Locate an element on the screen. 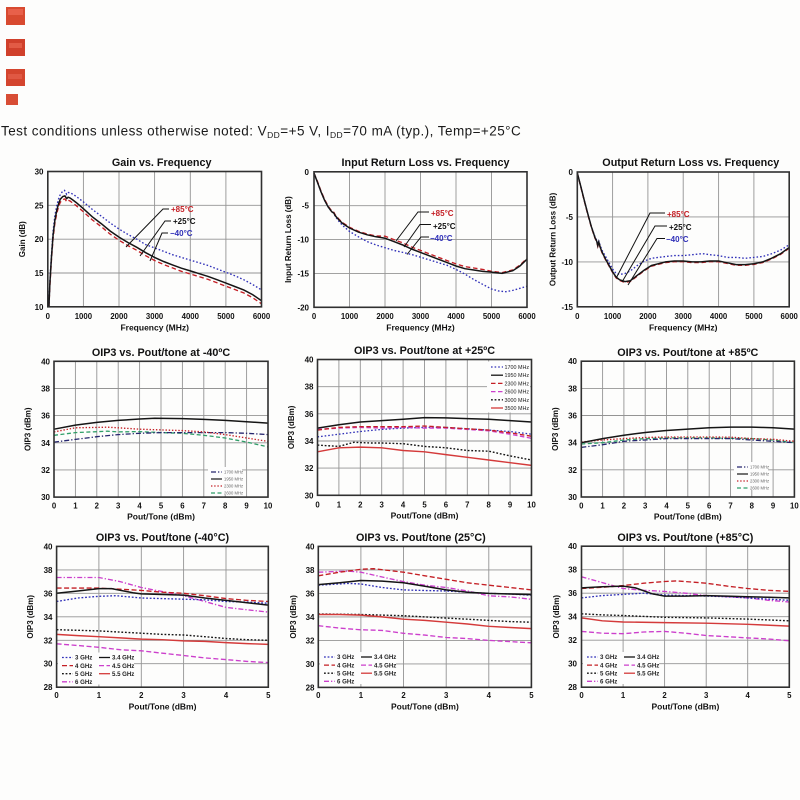  svg-text: Gain (dB) is located at coordinates (22, 239).